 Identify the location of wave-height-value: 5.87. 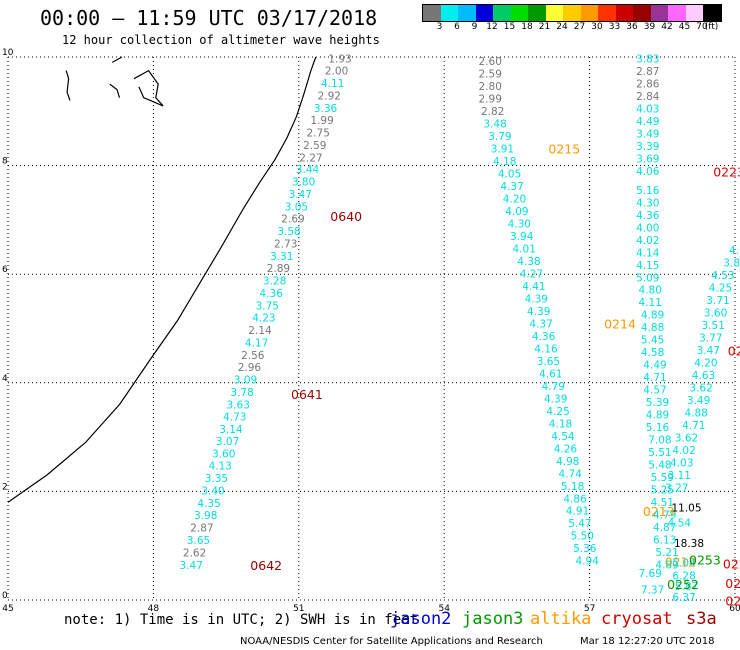
(686, 587).